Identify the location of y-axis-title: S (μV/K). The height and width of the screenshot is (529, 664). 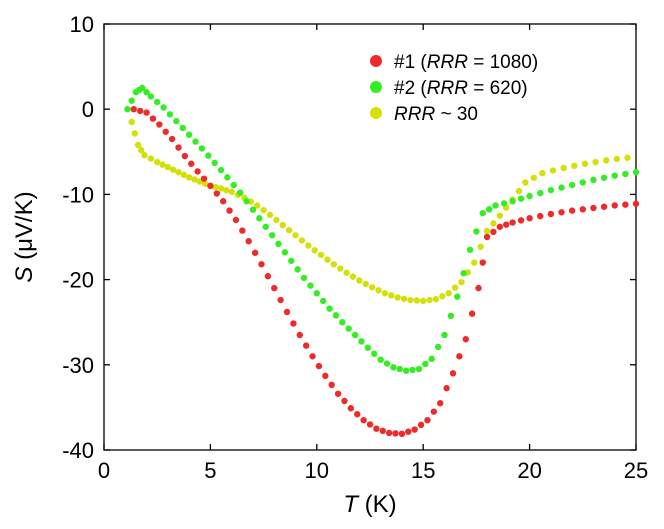
(24, 236).